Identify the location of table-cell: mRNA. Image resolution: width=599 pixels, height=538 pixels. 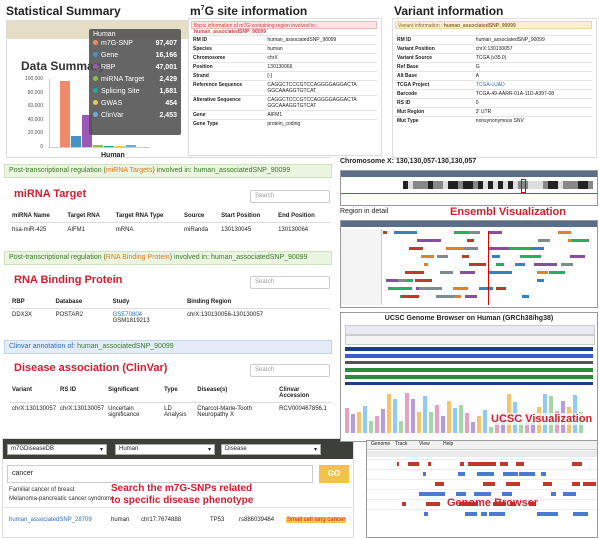
(124, 230).